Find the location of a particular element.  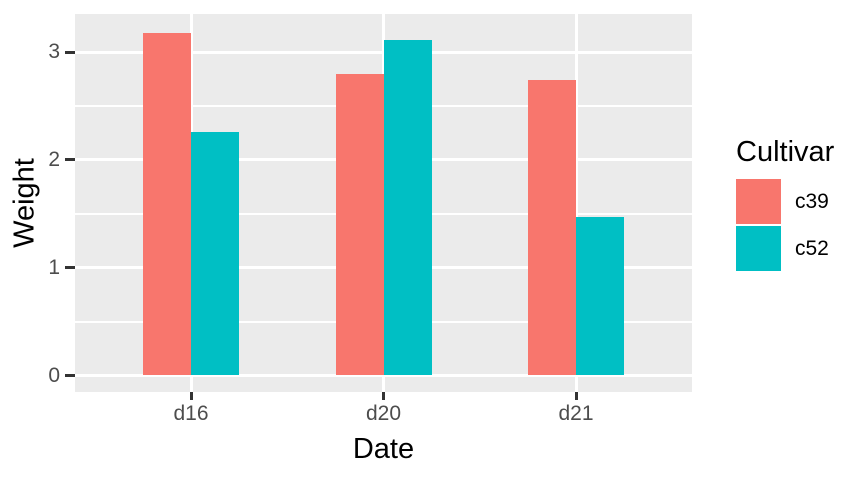

x-tick-mark-d20 is located at coordinates (383, 396).